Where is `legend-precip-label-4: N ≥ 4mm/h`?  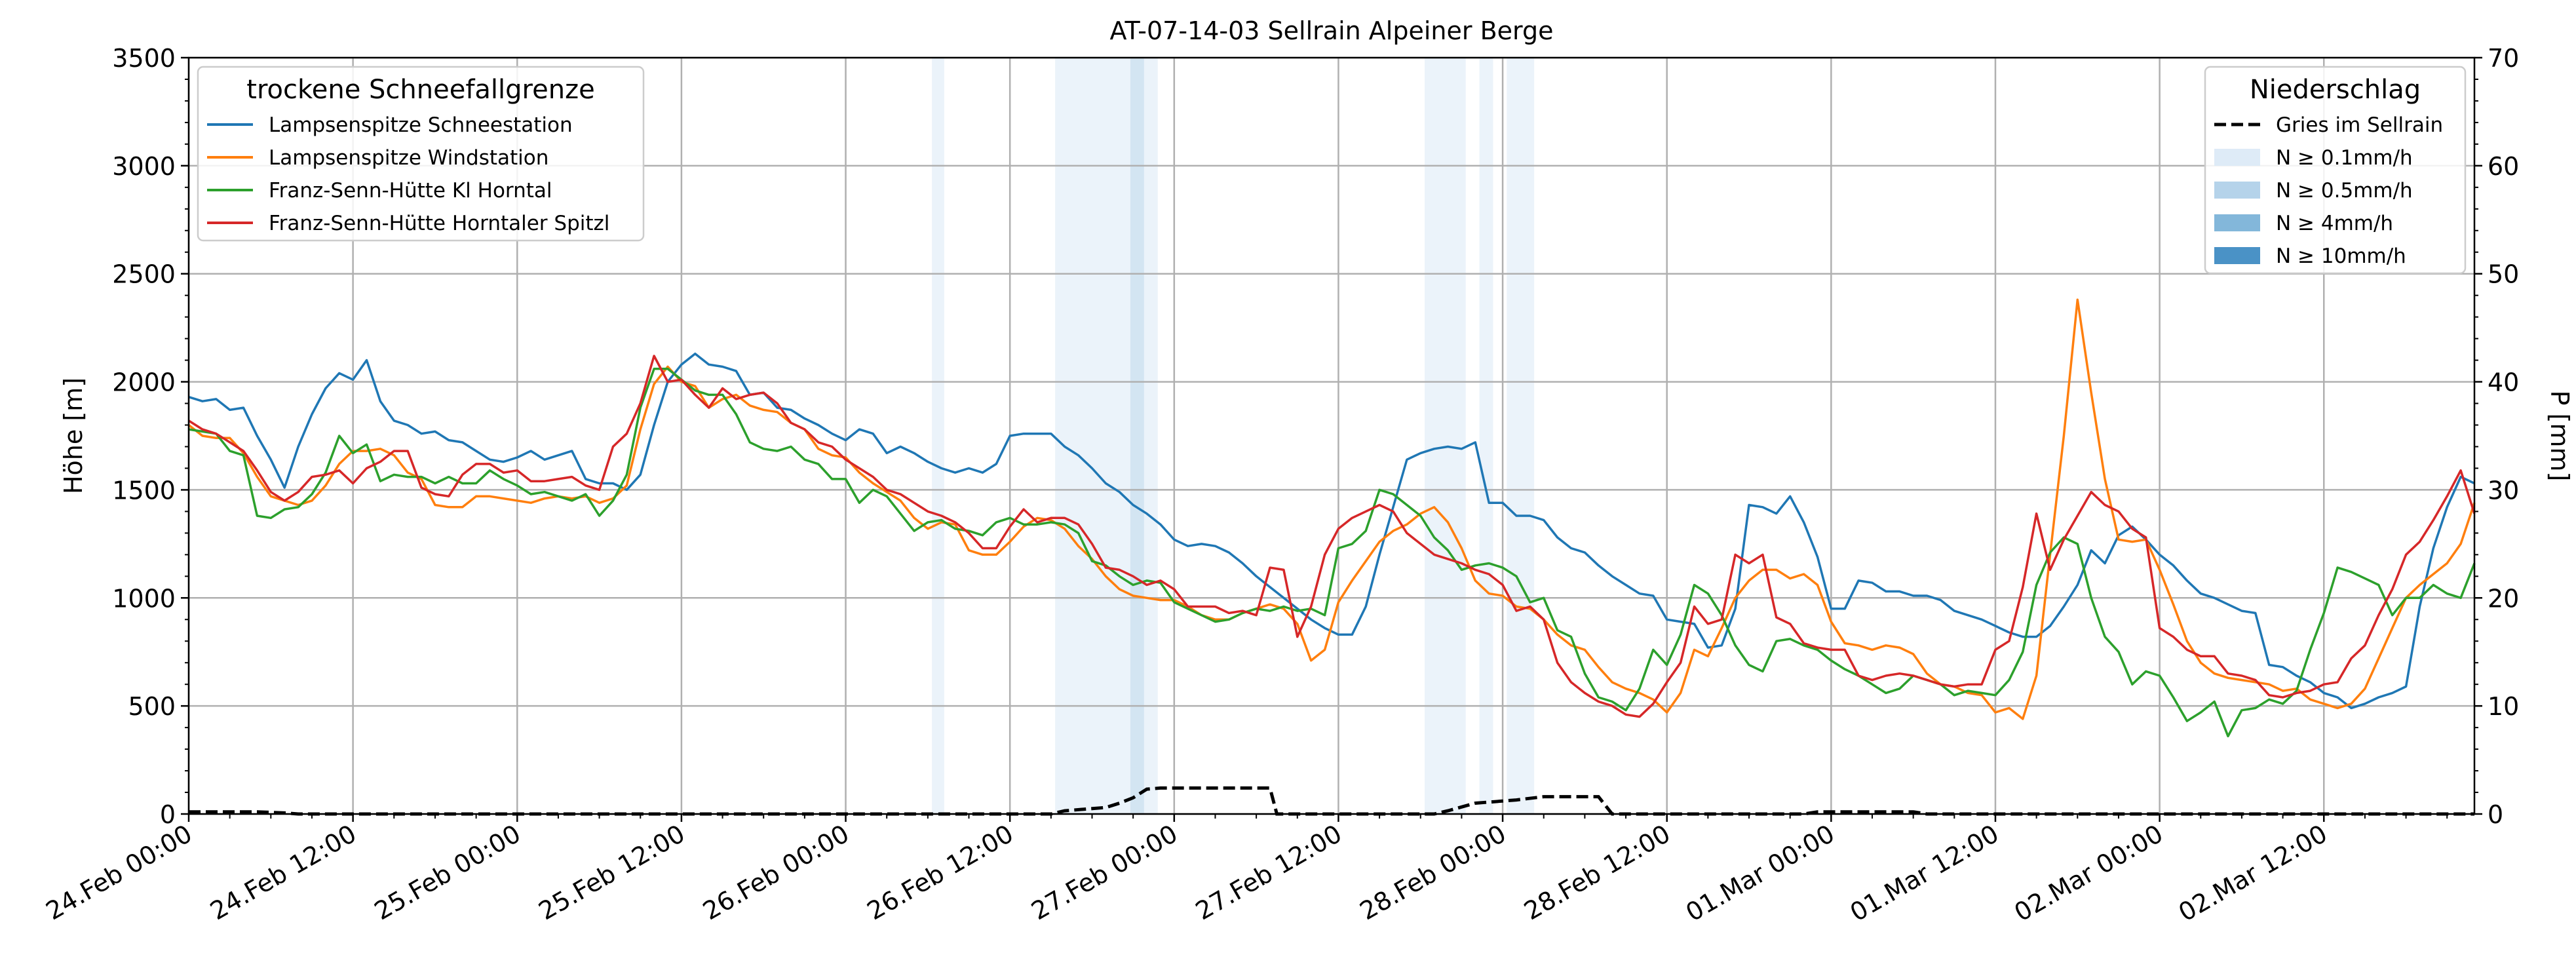 legend-precip-label-4: N ≥ 4mm/h is located at coordinates (2334, 224).